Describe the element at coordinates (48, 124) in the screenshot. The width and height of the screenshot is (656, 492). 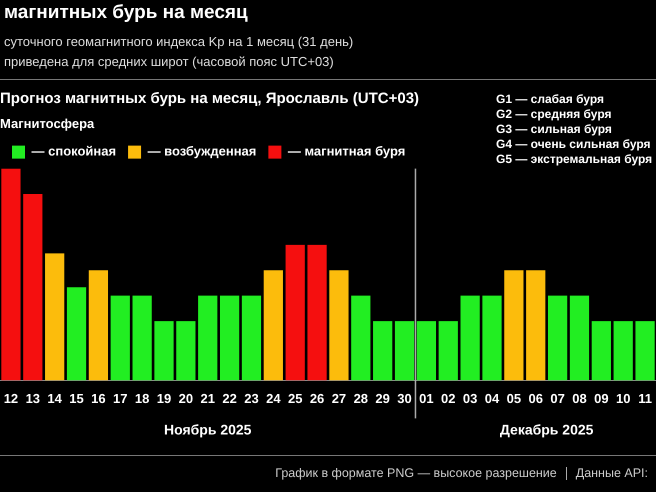
I see `legend-title: Магнитосфера` at that location.